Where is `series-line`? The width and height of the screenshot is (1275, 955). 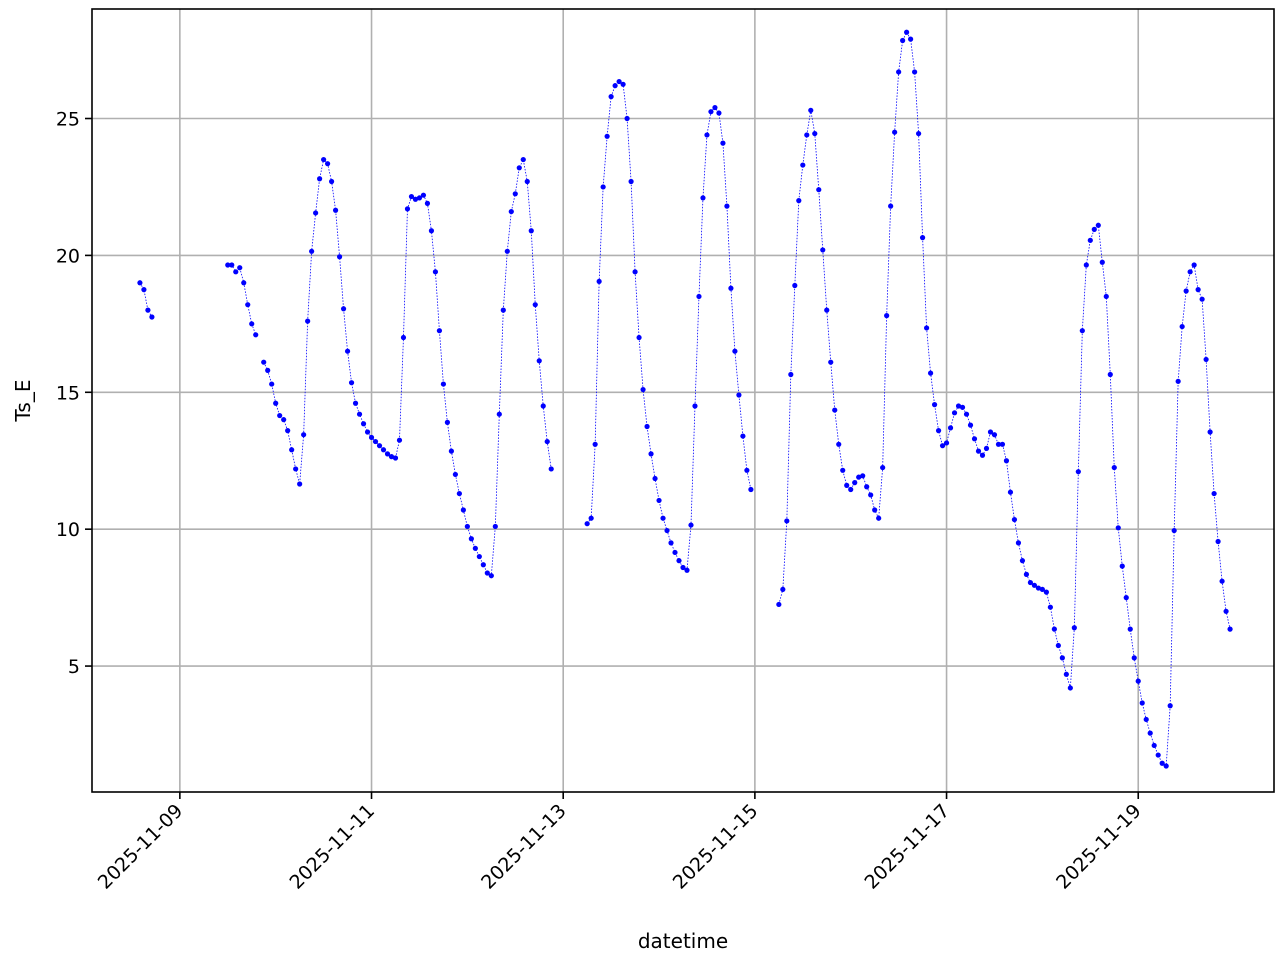
series-line is located at coordinates (146, 300).